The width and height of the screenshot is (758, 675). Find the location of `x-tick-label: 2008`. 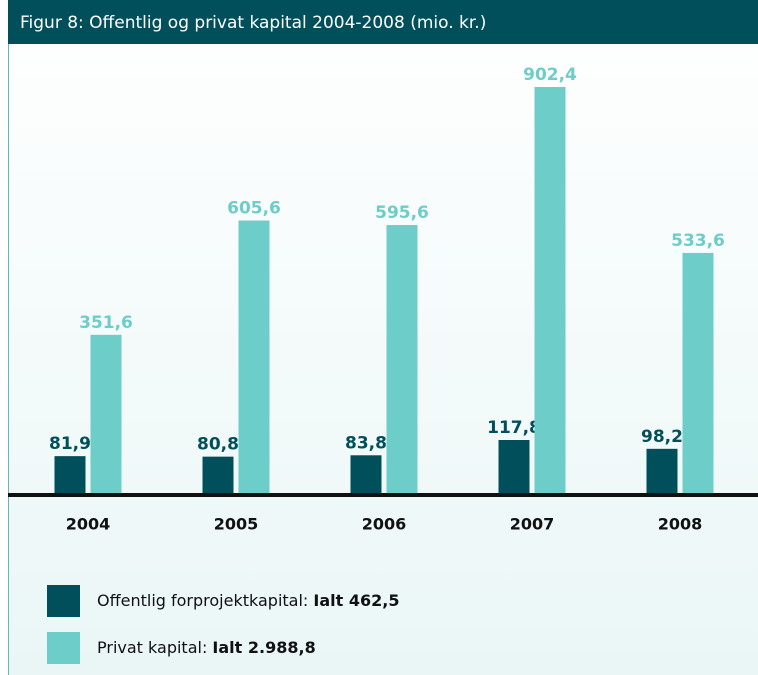

x-tick-label: 2008 is located at coordinates (680, 524).